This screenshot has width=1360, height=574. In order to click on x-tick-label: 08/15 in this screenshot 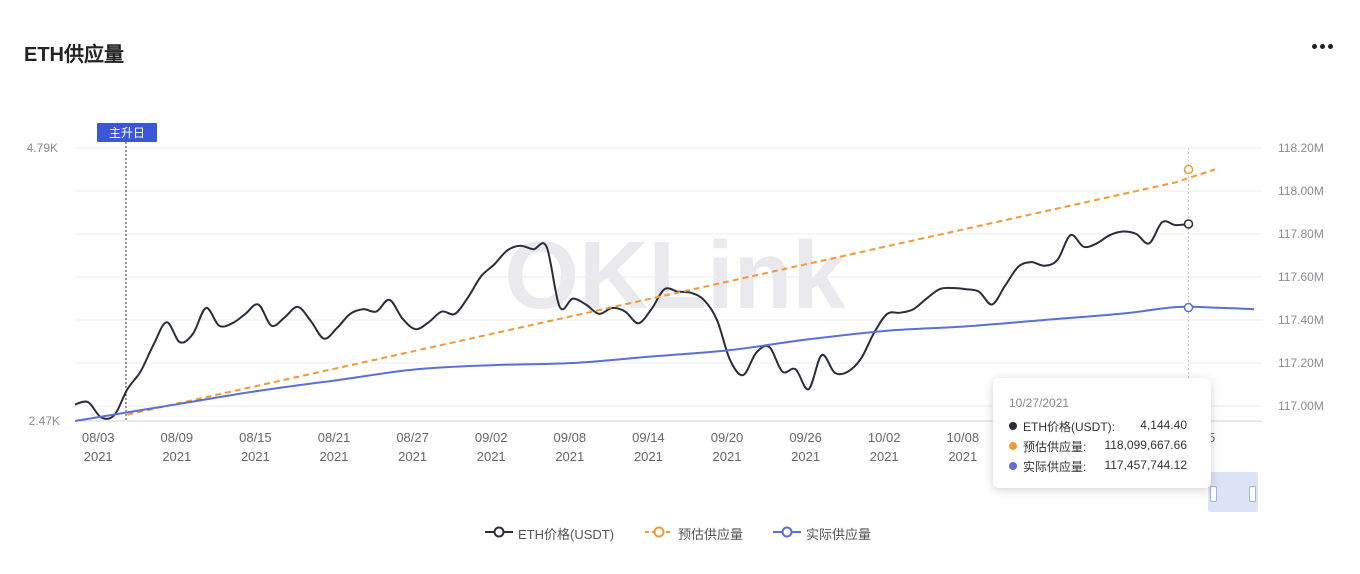, I will do `click(255, 437)`.